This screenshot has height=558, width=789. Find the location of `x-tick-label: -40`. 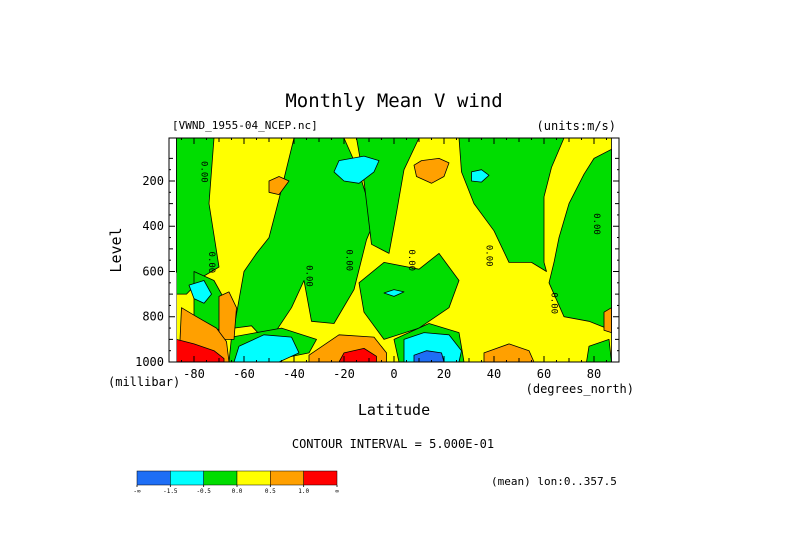

x-tick-label: -40 is located at coordinates (294, 374).